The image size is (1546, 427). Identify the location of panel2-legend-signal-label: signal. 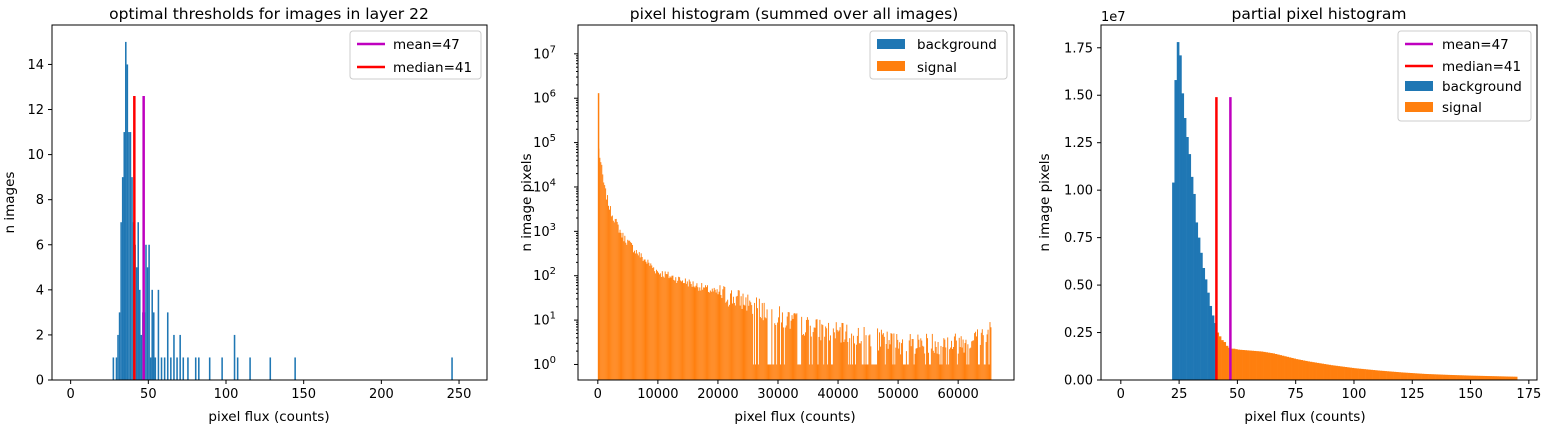
(937, 68).